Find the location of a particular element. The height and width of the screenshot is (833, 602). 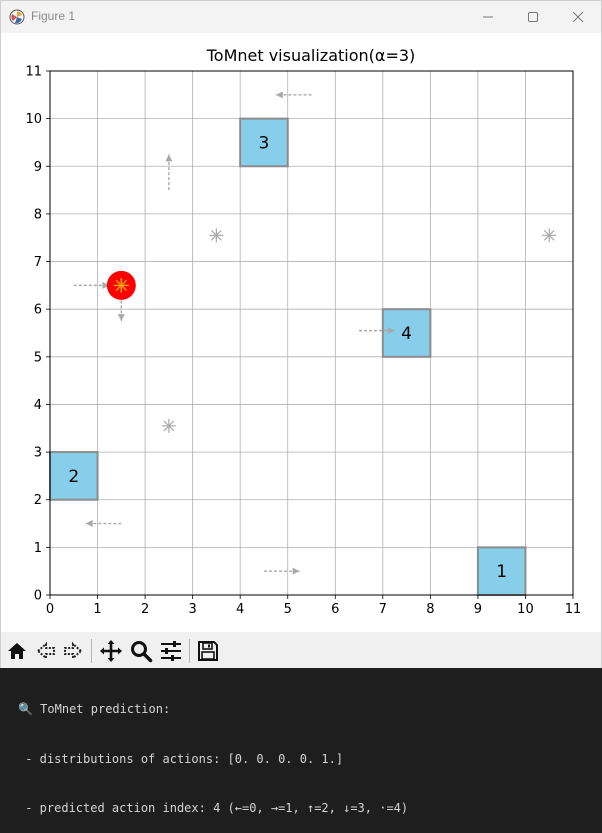

save-icon is located at coordinates (208, 651).